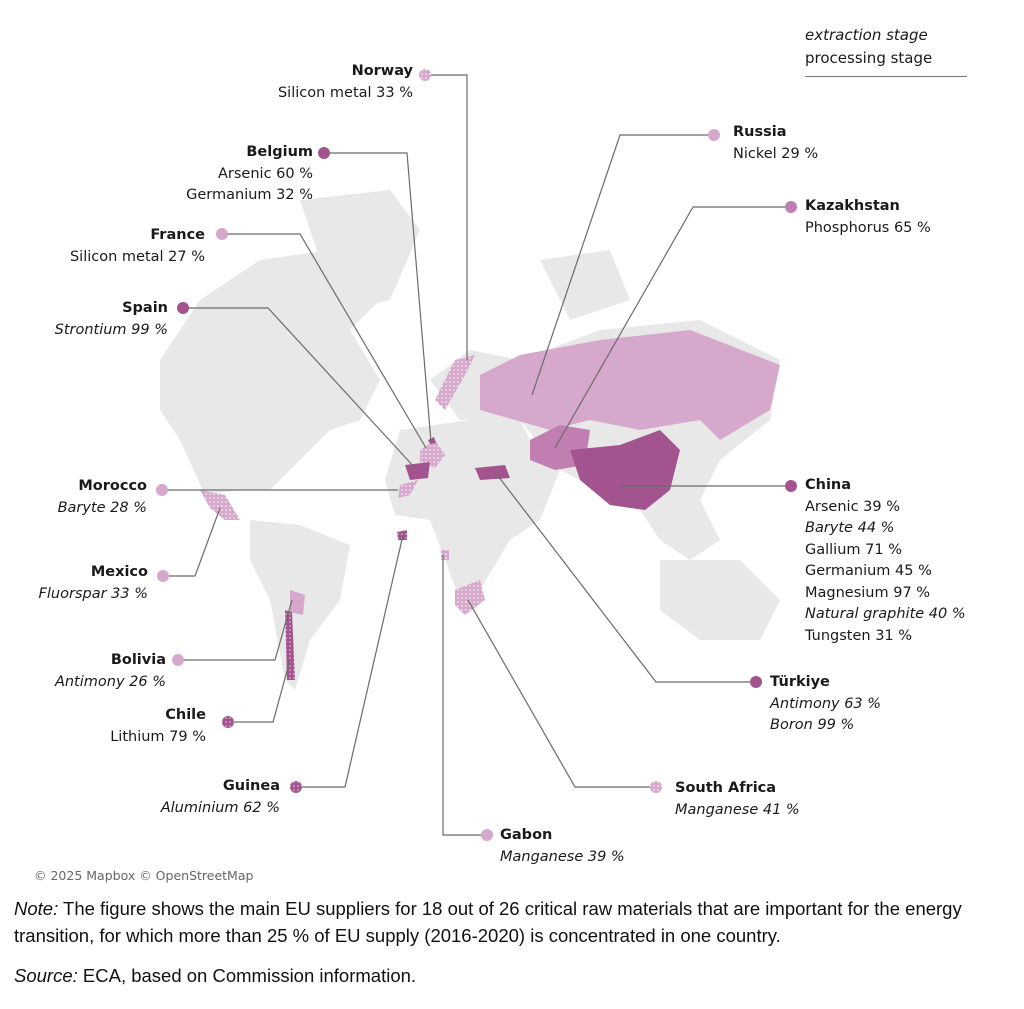 This screenshot has width=1024, height=1009. Describe the element at coordinates (756, 682) in the screenshot. I see `marker-t-rkiye` at that location.